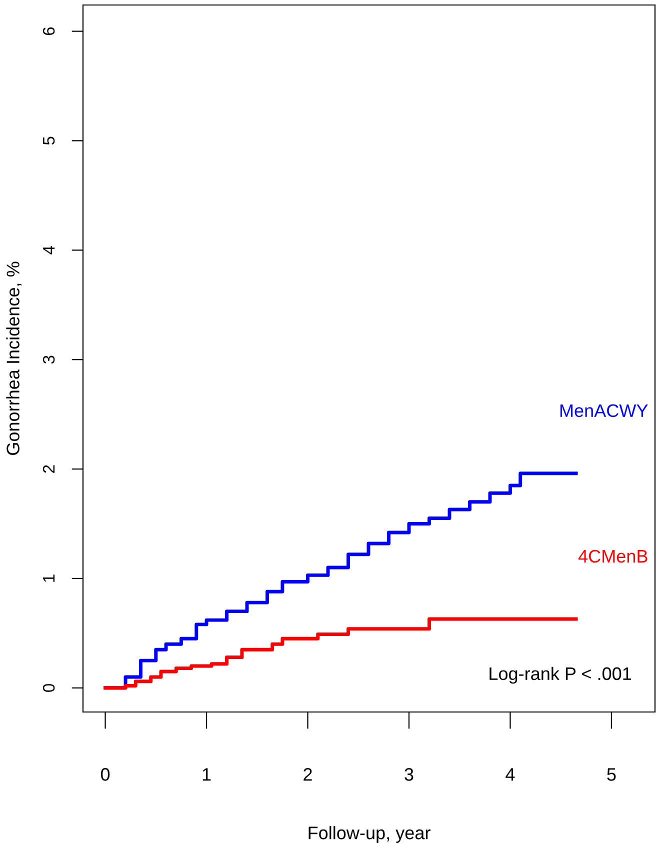 The width and height of the screenshot is (667, 851). Describe the element at coordinates (613, 556) in the screenshot. I see `text: 4CMenB` at that location.